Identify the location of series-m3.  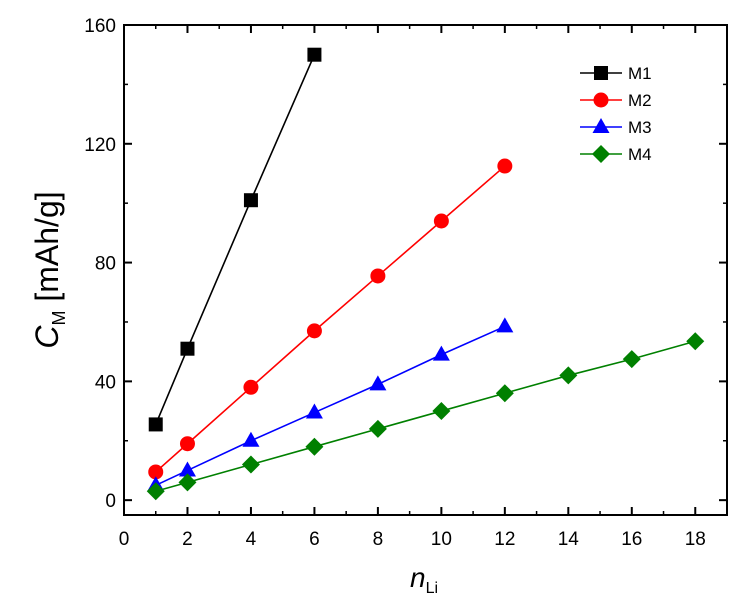
(330, 404).